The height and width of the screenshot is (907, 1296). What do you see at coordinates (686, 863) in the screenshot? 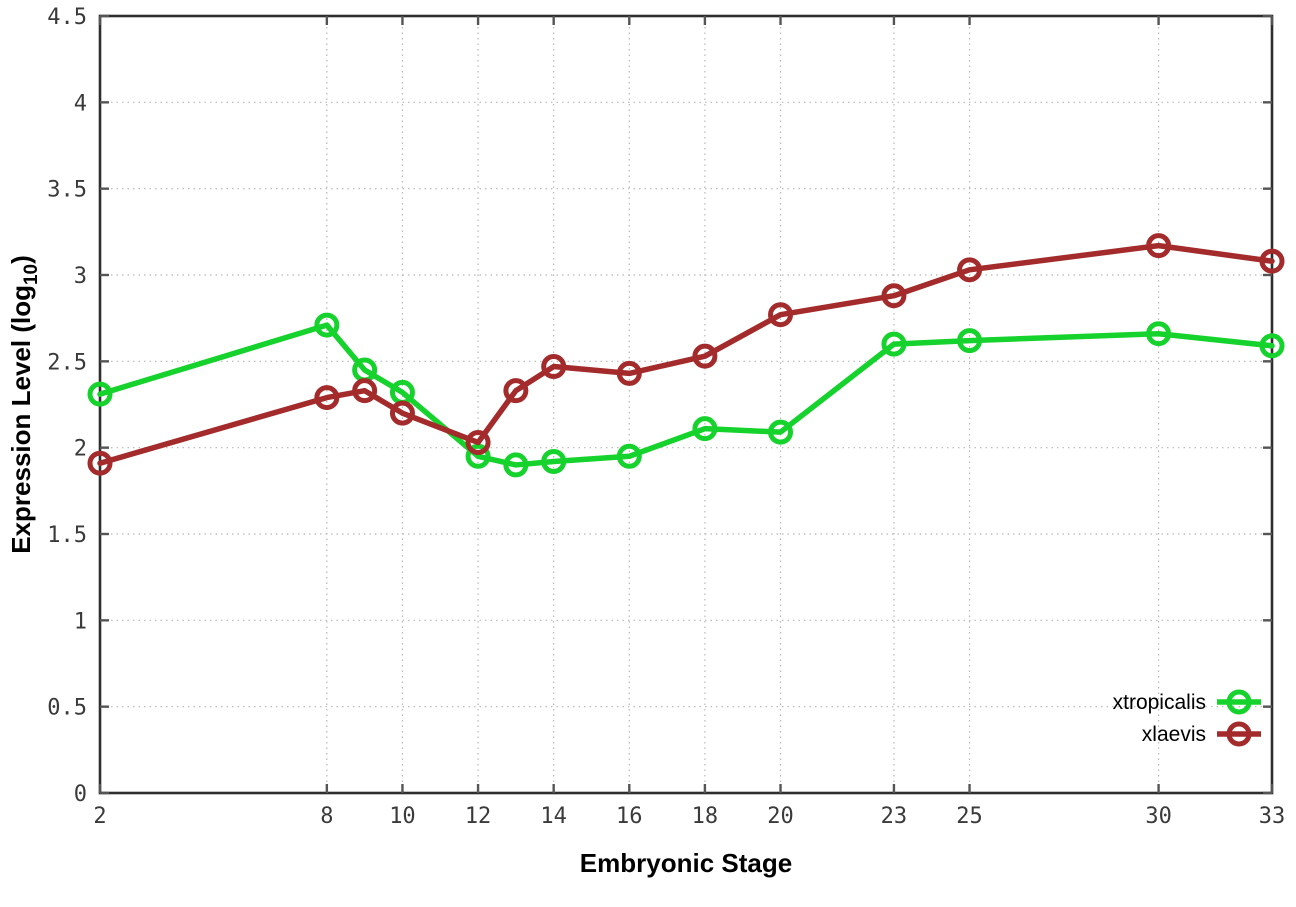
I see `x-axis-title: Embryonic Stage` at bounding box center [686, 863].